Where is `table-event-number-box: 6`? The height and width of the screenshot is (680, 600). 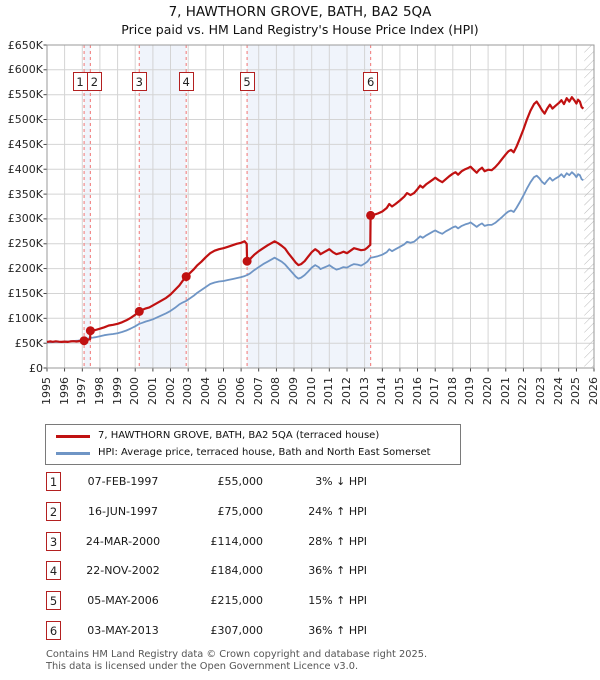
table-event-number-box: 6 is located at coordinates (53, 630).